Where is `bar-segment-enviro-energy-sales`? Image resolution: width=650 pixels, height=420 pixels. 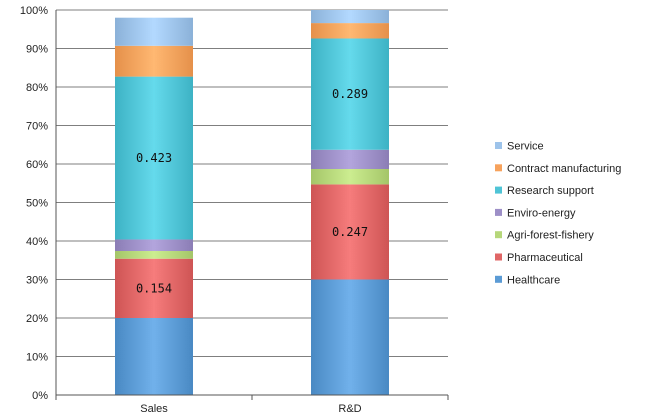 bar-segment-enviro-energy-sales is located at coordinates (154, 245).